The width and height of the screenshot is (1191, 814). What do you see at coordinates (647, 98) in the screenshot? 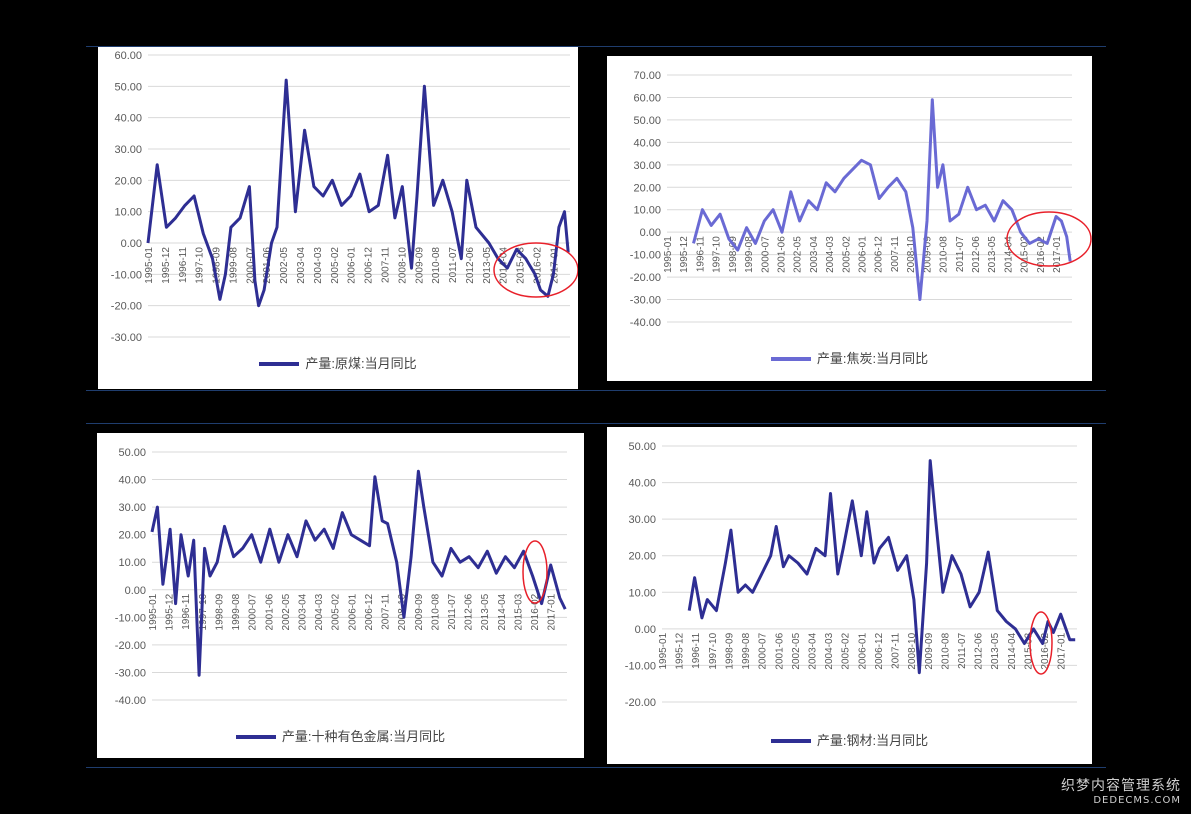
I see `y-tick-label: 60.00` at bounding box center [647, 98].